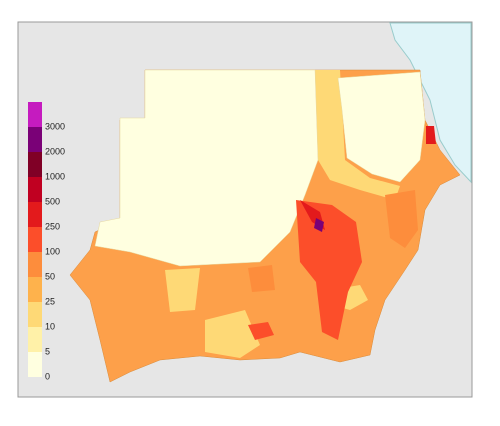 This screenshot has width=500, height=426. Describe the element at coordinates (46, 241) in the screenshot. I see `legend: 0 5 10 25 50 100 250 500 1000 2000 3000` at that location.